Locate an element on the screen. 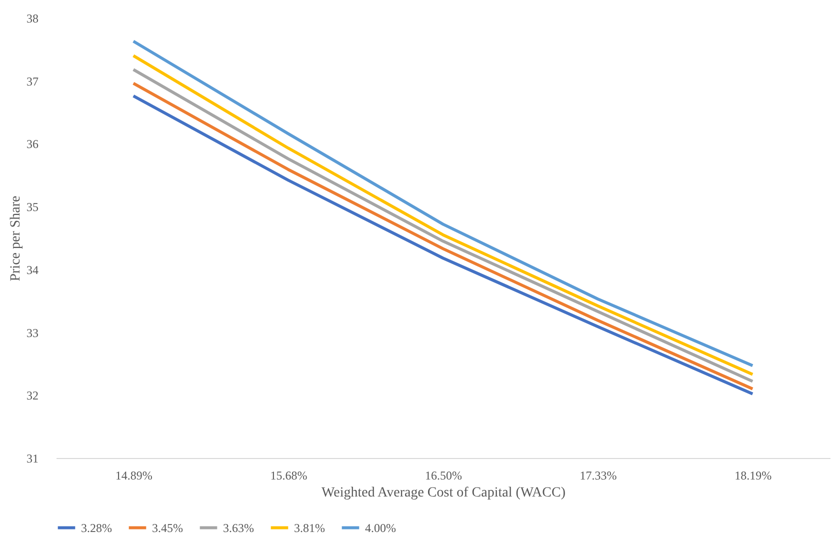 Image resolution: width=840 pixels, height=542 pixels. y-tick-label: 36 is located at coordinates (32, 144).